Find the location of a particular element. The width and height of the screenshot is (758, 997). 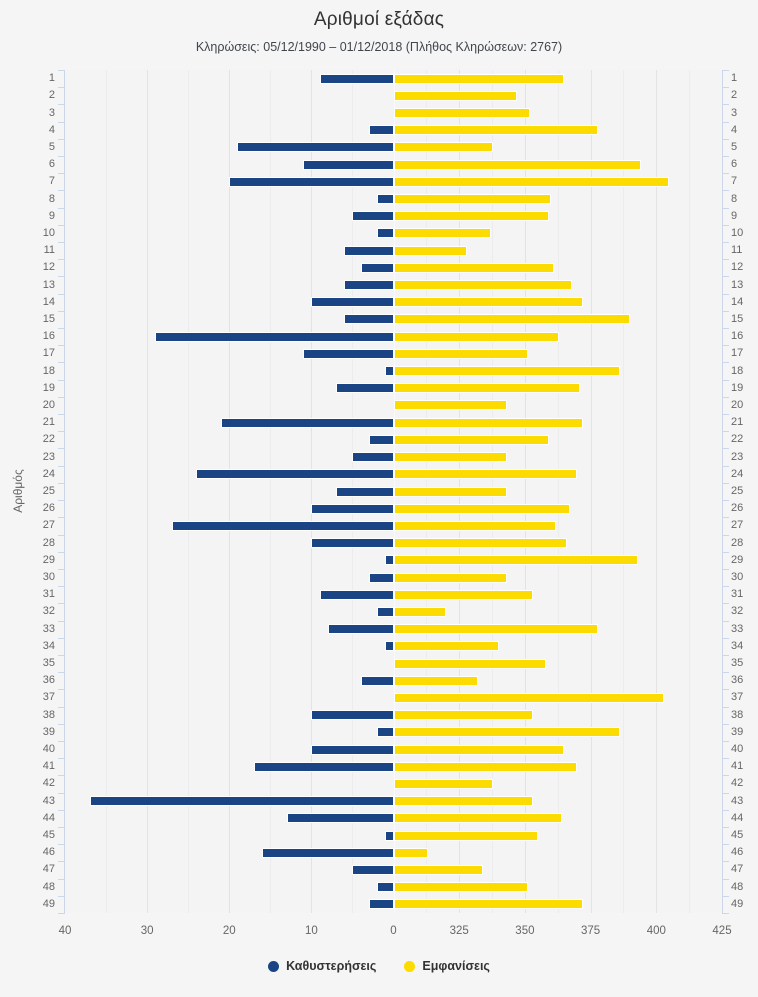

right-axis-tick is located at coordinates (726, 329).